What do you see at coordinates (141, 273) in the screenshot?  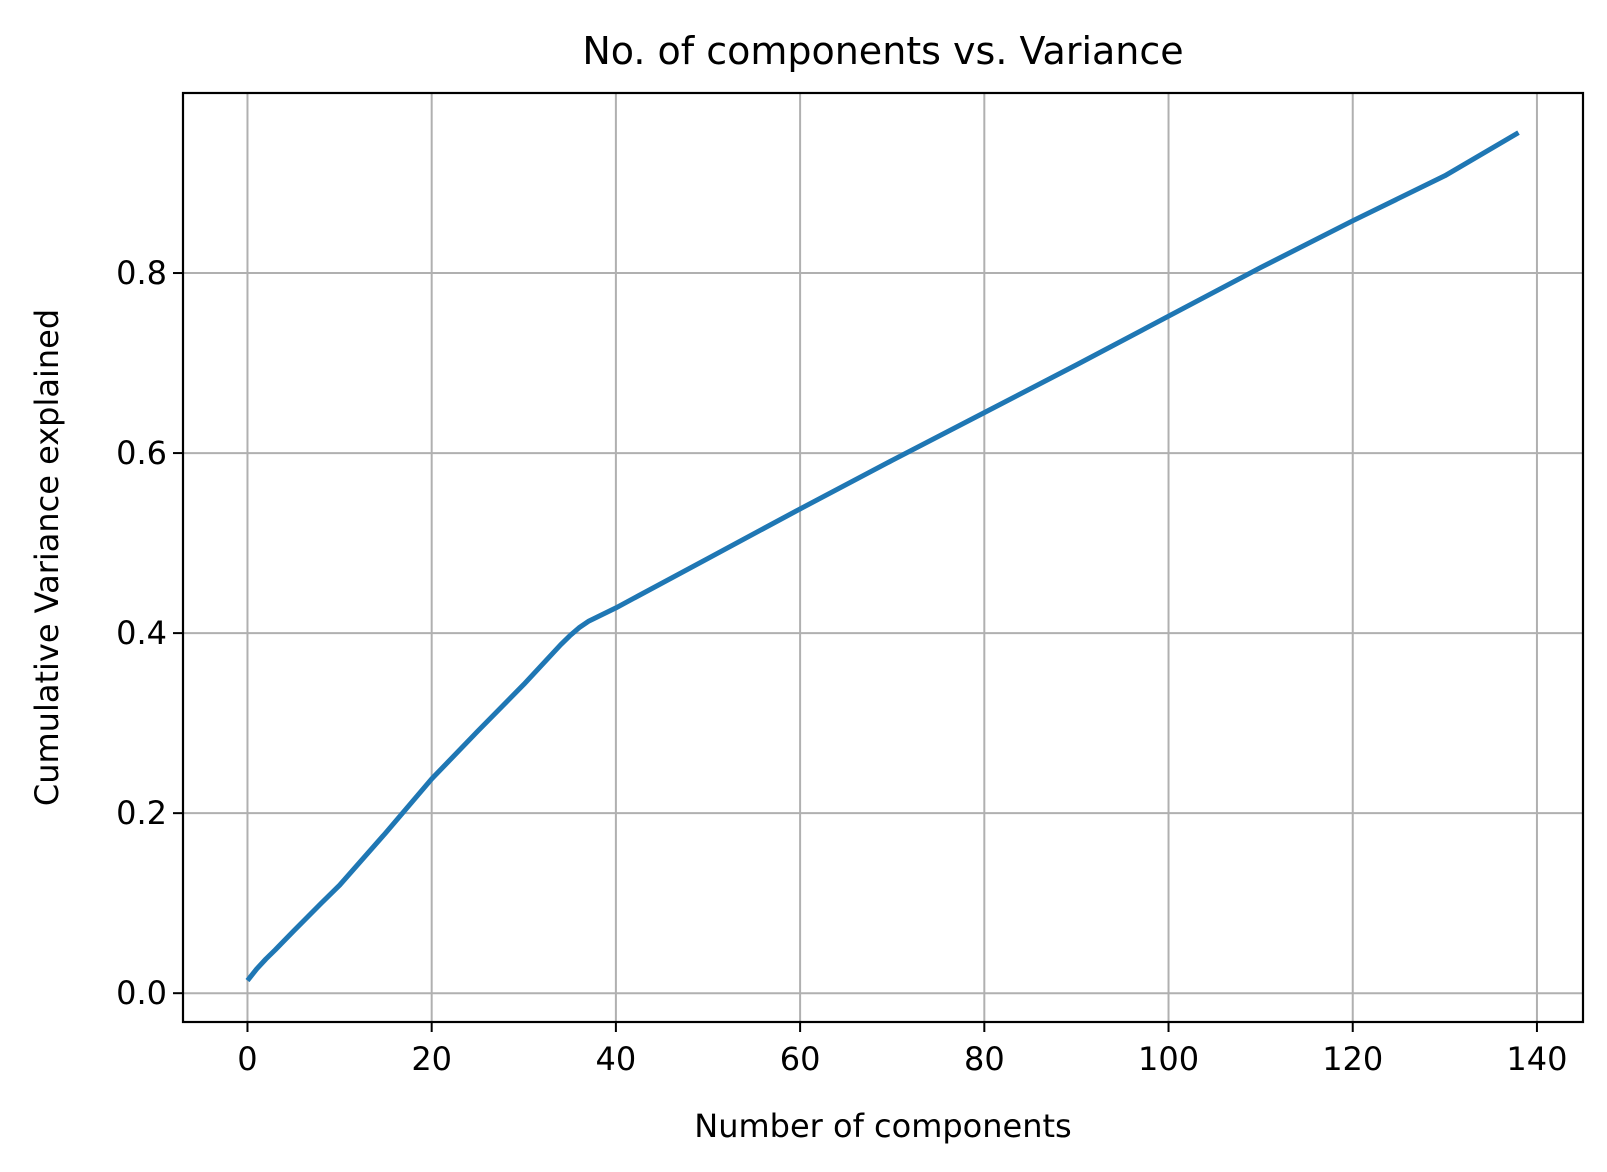 I see `y-tick-label: 0.8` at bounding box center [141, 273].